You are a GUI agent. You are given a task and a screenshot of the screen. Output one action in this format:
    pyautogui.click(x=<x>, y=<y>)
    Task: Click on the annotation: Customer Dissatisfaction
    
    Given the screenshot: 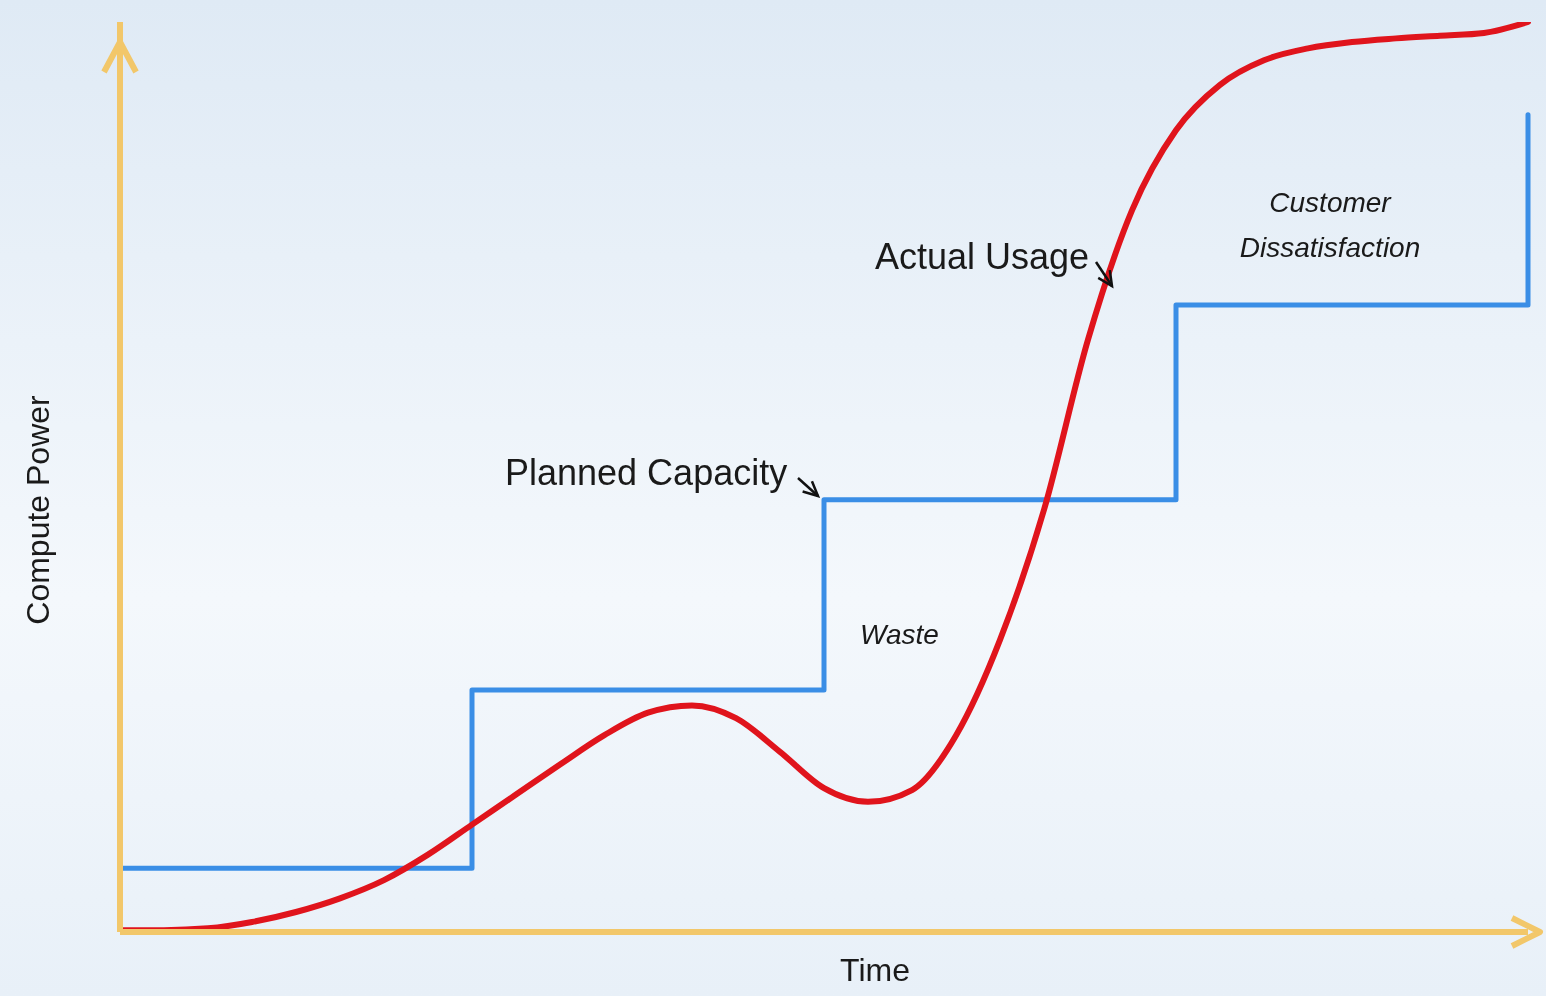 What is the action you would take?
    pyautogui.click(x=1330, y=225)
    